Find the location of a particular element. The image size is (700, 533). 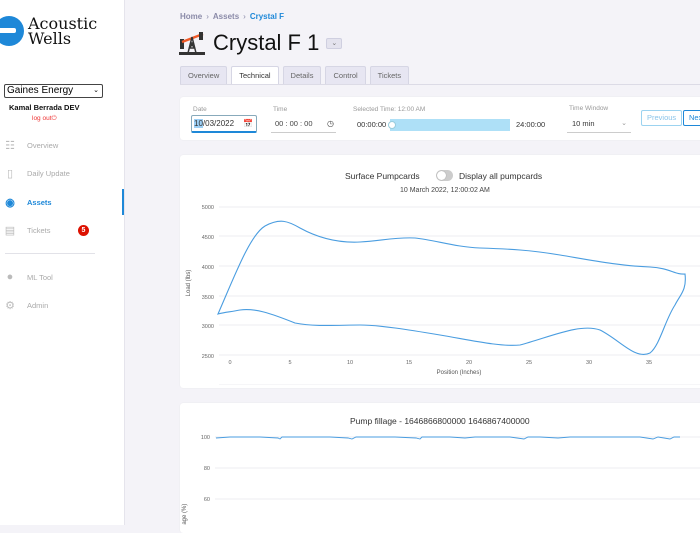

page-title: Crystal F 1 is located at coordinates (266, 42).